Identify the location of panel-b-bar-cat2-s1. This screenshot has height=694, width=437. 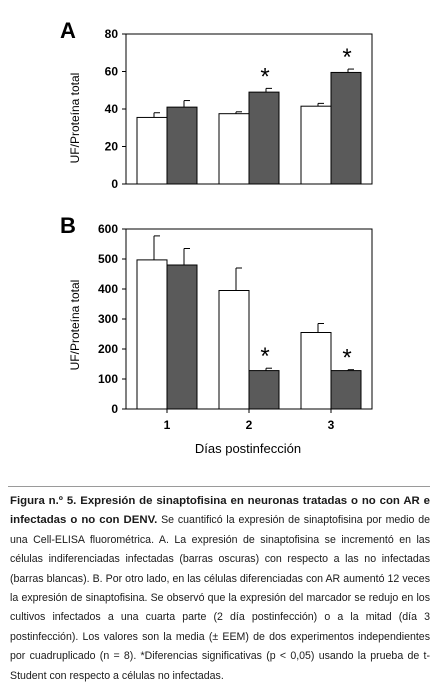
(234, 350).